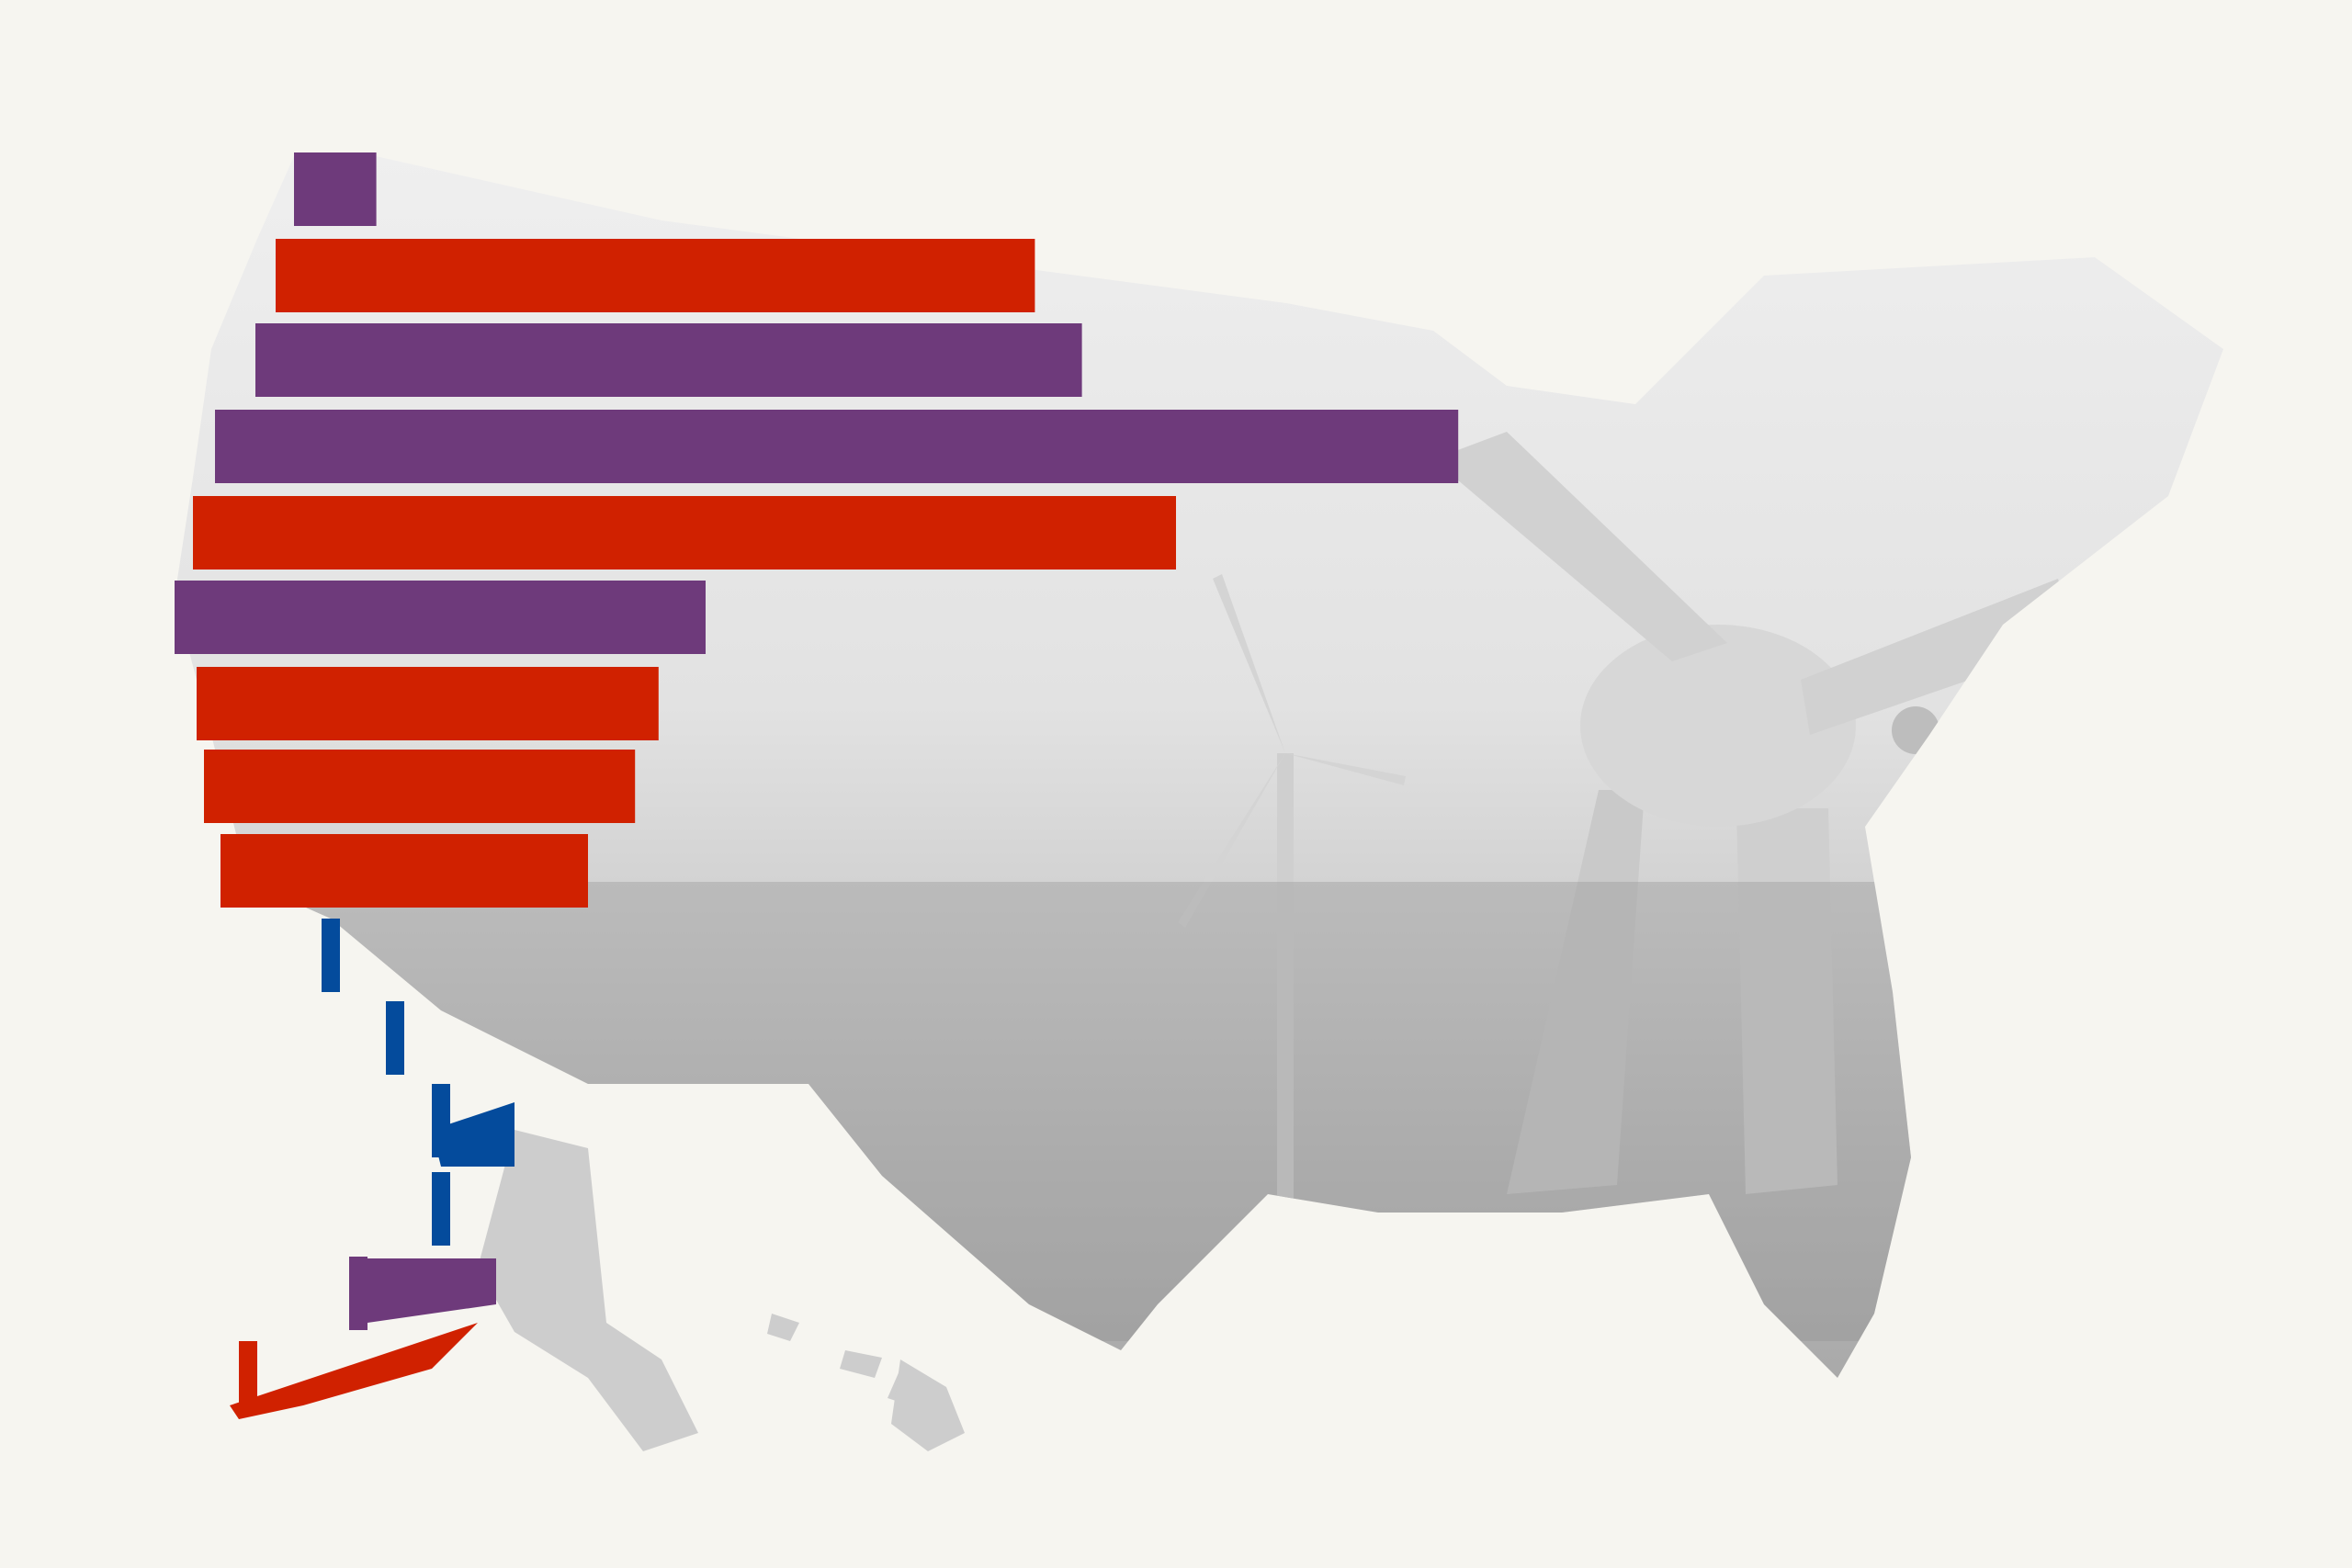  What do you see at coordinates (372, 1260) in the screenshot?
I see `alaska-shape` at bounding box center [372, 1260].